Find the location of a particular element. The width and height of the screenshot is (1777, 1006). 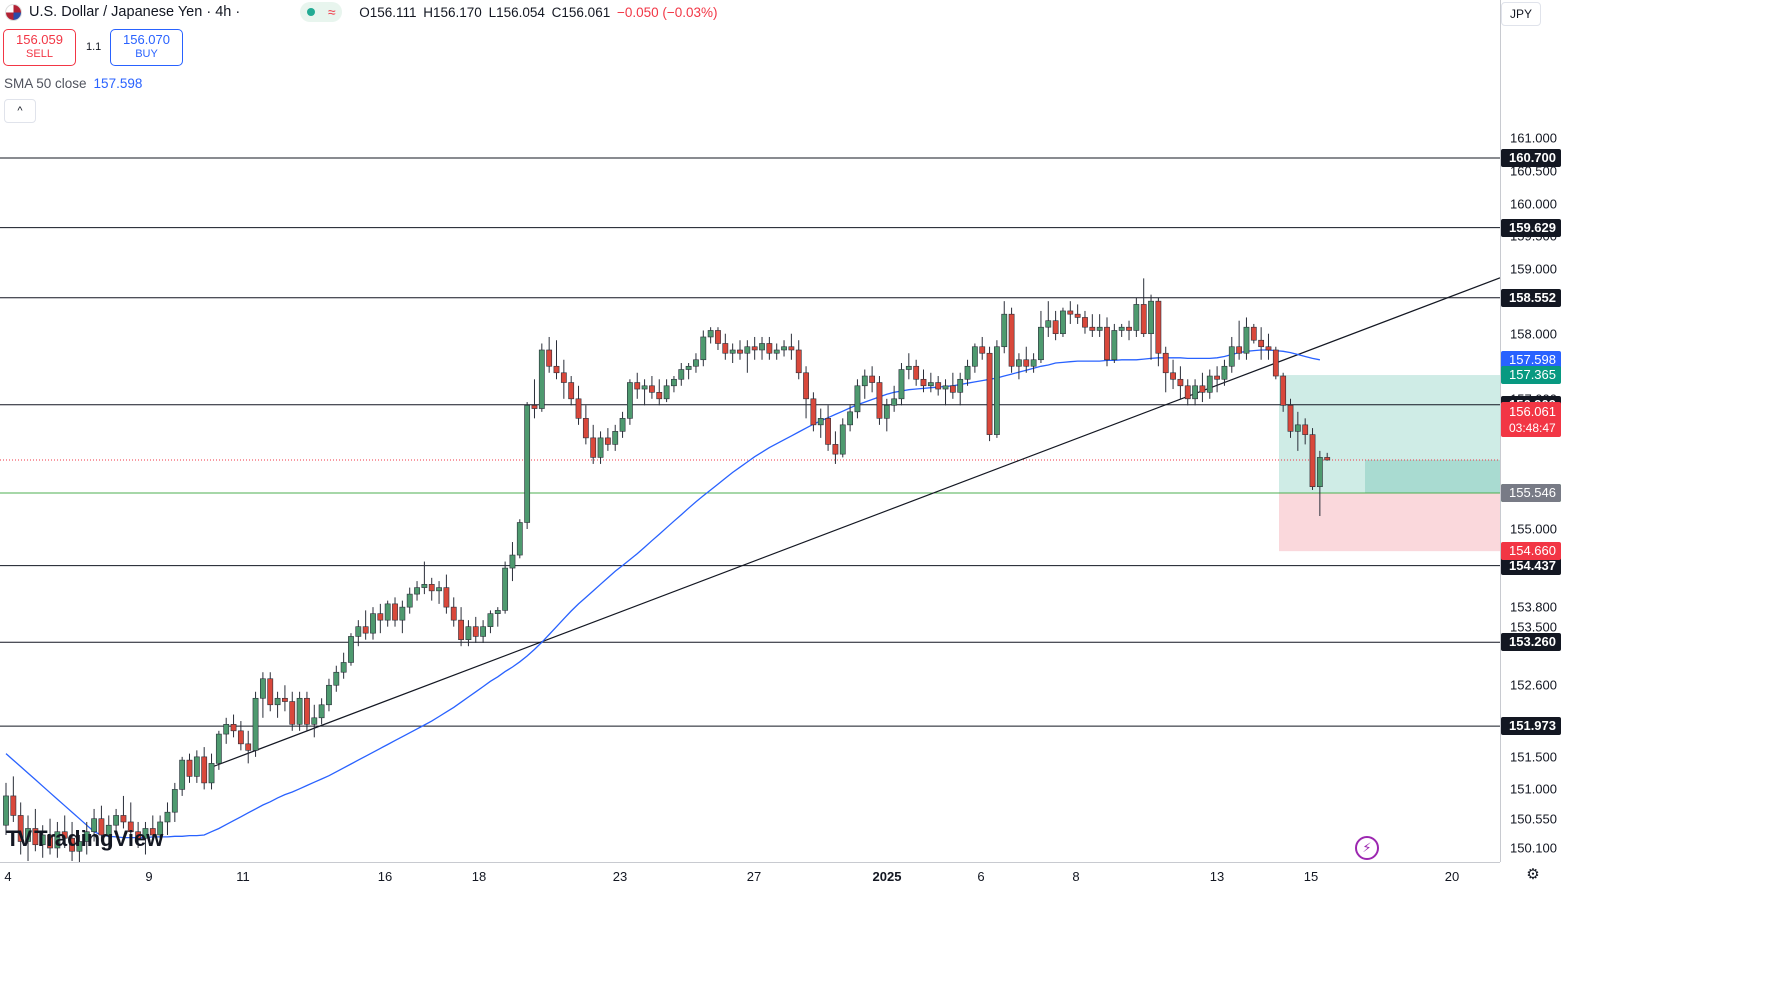

symbol-title: U.S. Dollar / Japanese Yen · 4h · is located at coordinates (135, 12).